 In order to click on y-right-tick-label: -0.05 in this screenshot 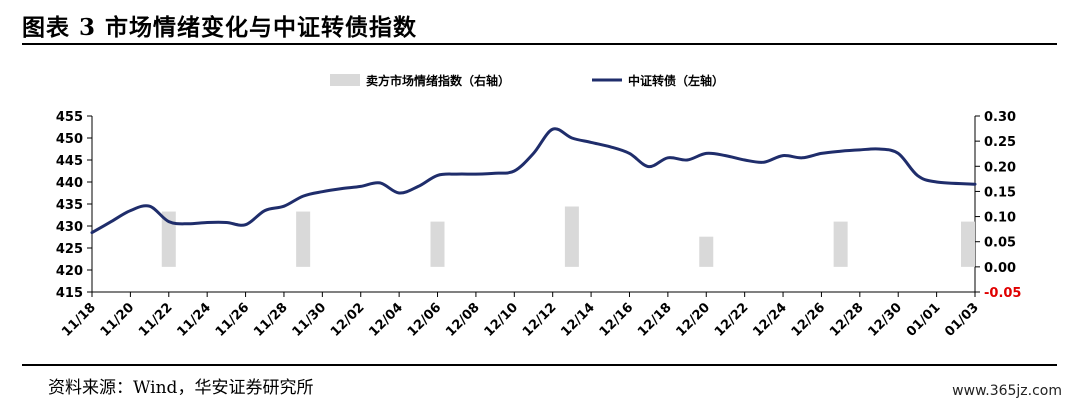, I will do `click(1002, 293)`.